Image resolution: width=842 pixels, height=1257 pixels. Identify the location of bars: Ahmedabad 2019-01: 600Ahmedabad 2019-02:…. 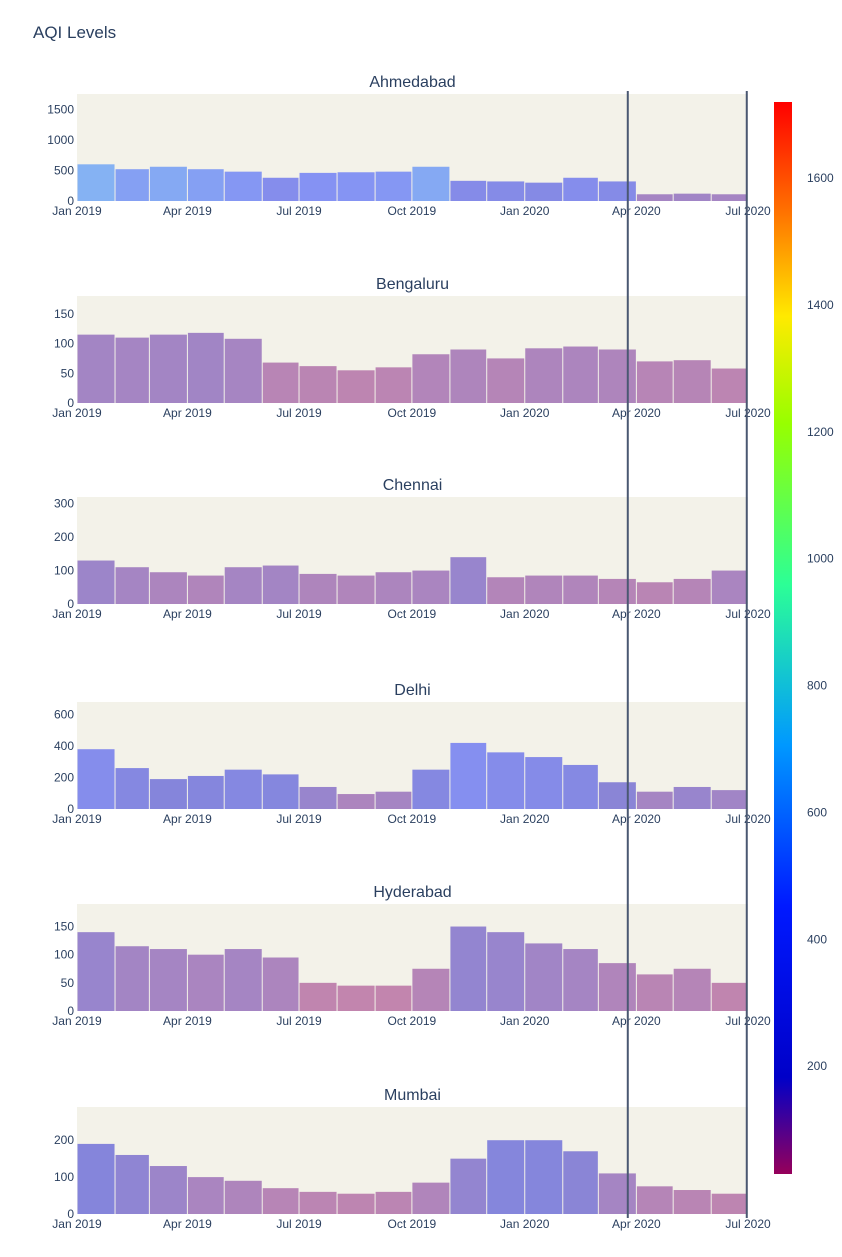
(412, 182).